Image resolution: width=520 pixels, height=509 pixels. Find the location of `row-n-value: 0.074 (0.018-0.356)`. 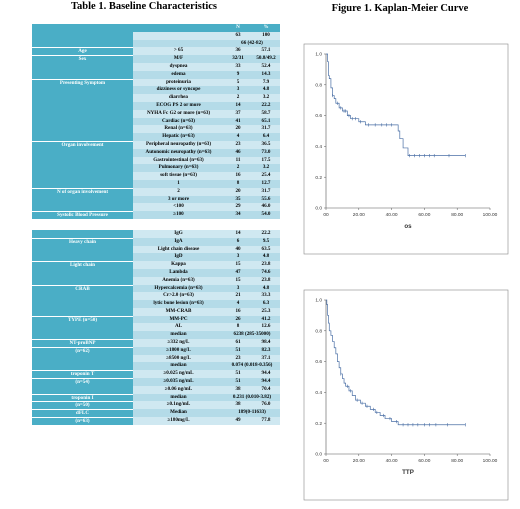

row-n-value: 0.074 (0.018-0.356) is located at coordinates (252, 366).